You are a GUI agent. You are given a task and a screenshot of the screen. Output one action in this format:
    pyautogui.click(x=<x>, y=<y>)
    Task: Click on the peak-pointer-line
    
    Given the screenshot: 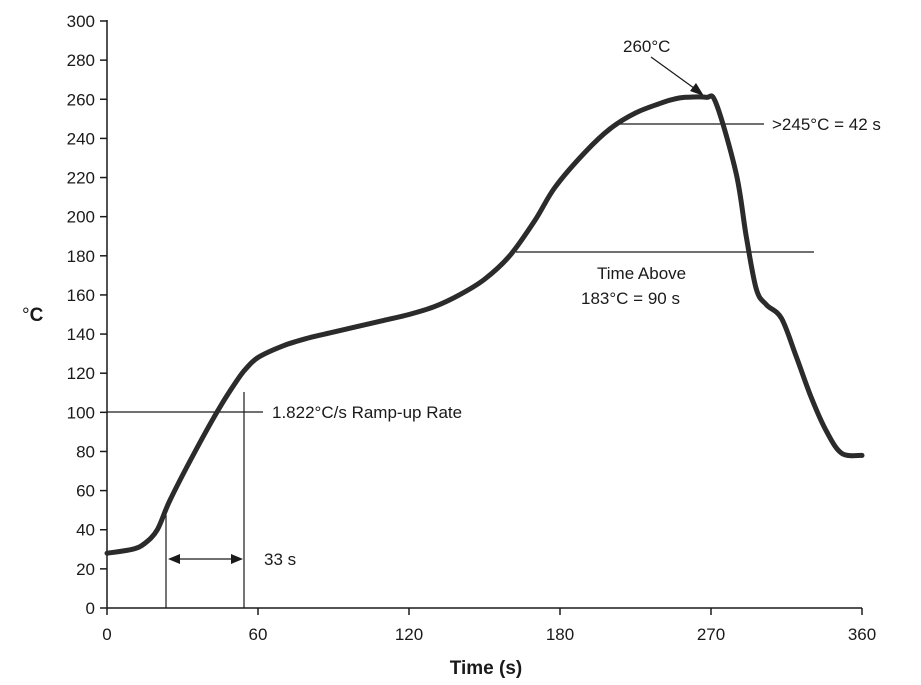 What is the action you would take?
    pyautogui.click(x=674, y=74)
    